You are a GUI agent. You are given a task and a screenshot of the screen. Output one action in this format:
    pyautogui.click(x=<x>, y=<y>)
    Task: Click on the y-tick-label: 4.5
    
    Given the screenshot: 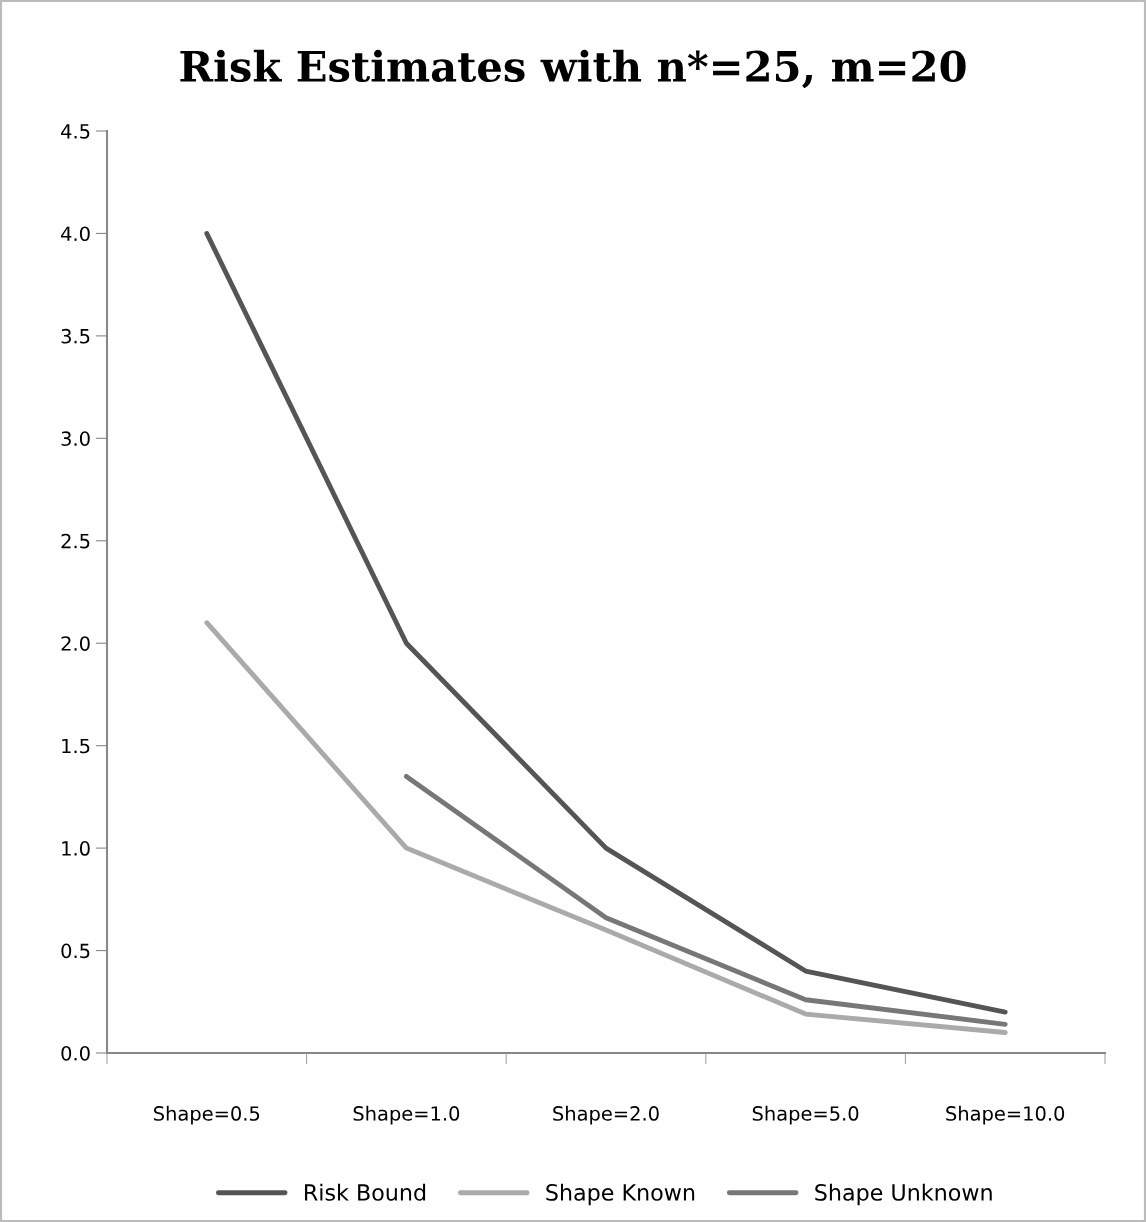 What is the action you would take?
    pyautogui.click(x=75, y=131)
    